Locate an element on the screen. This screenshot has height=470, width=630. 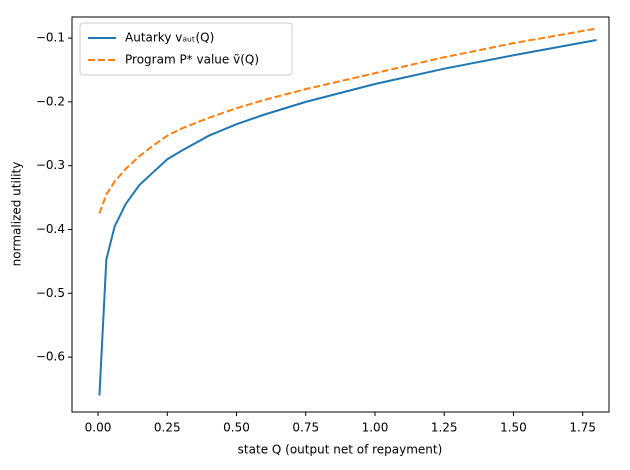
legend-label: Autarky vₐᵤₜ(Q) is located at coordinates (169, 38).